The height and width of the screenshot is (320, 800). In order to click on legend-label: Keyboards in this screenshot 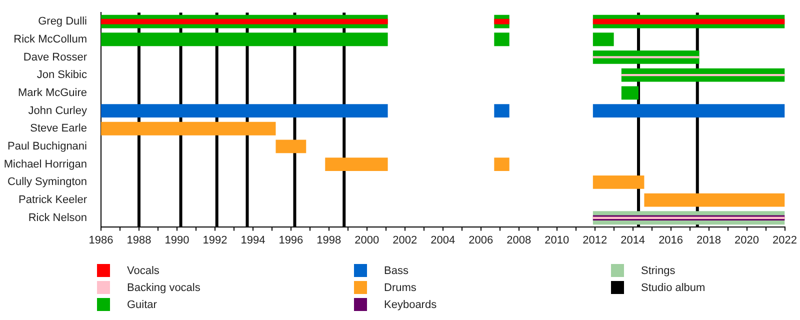, I will do `click(410, 304)`.